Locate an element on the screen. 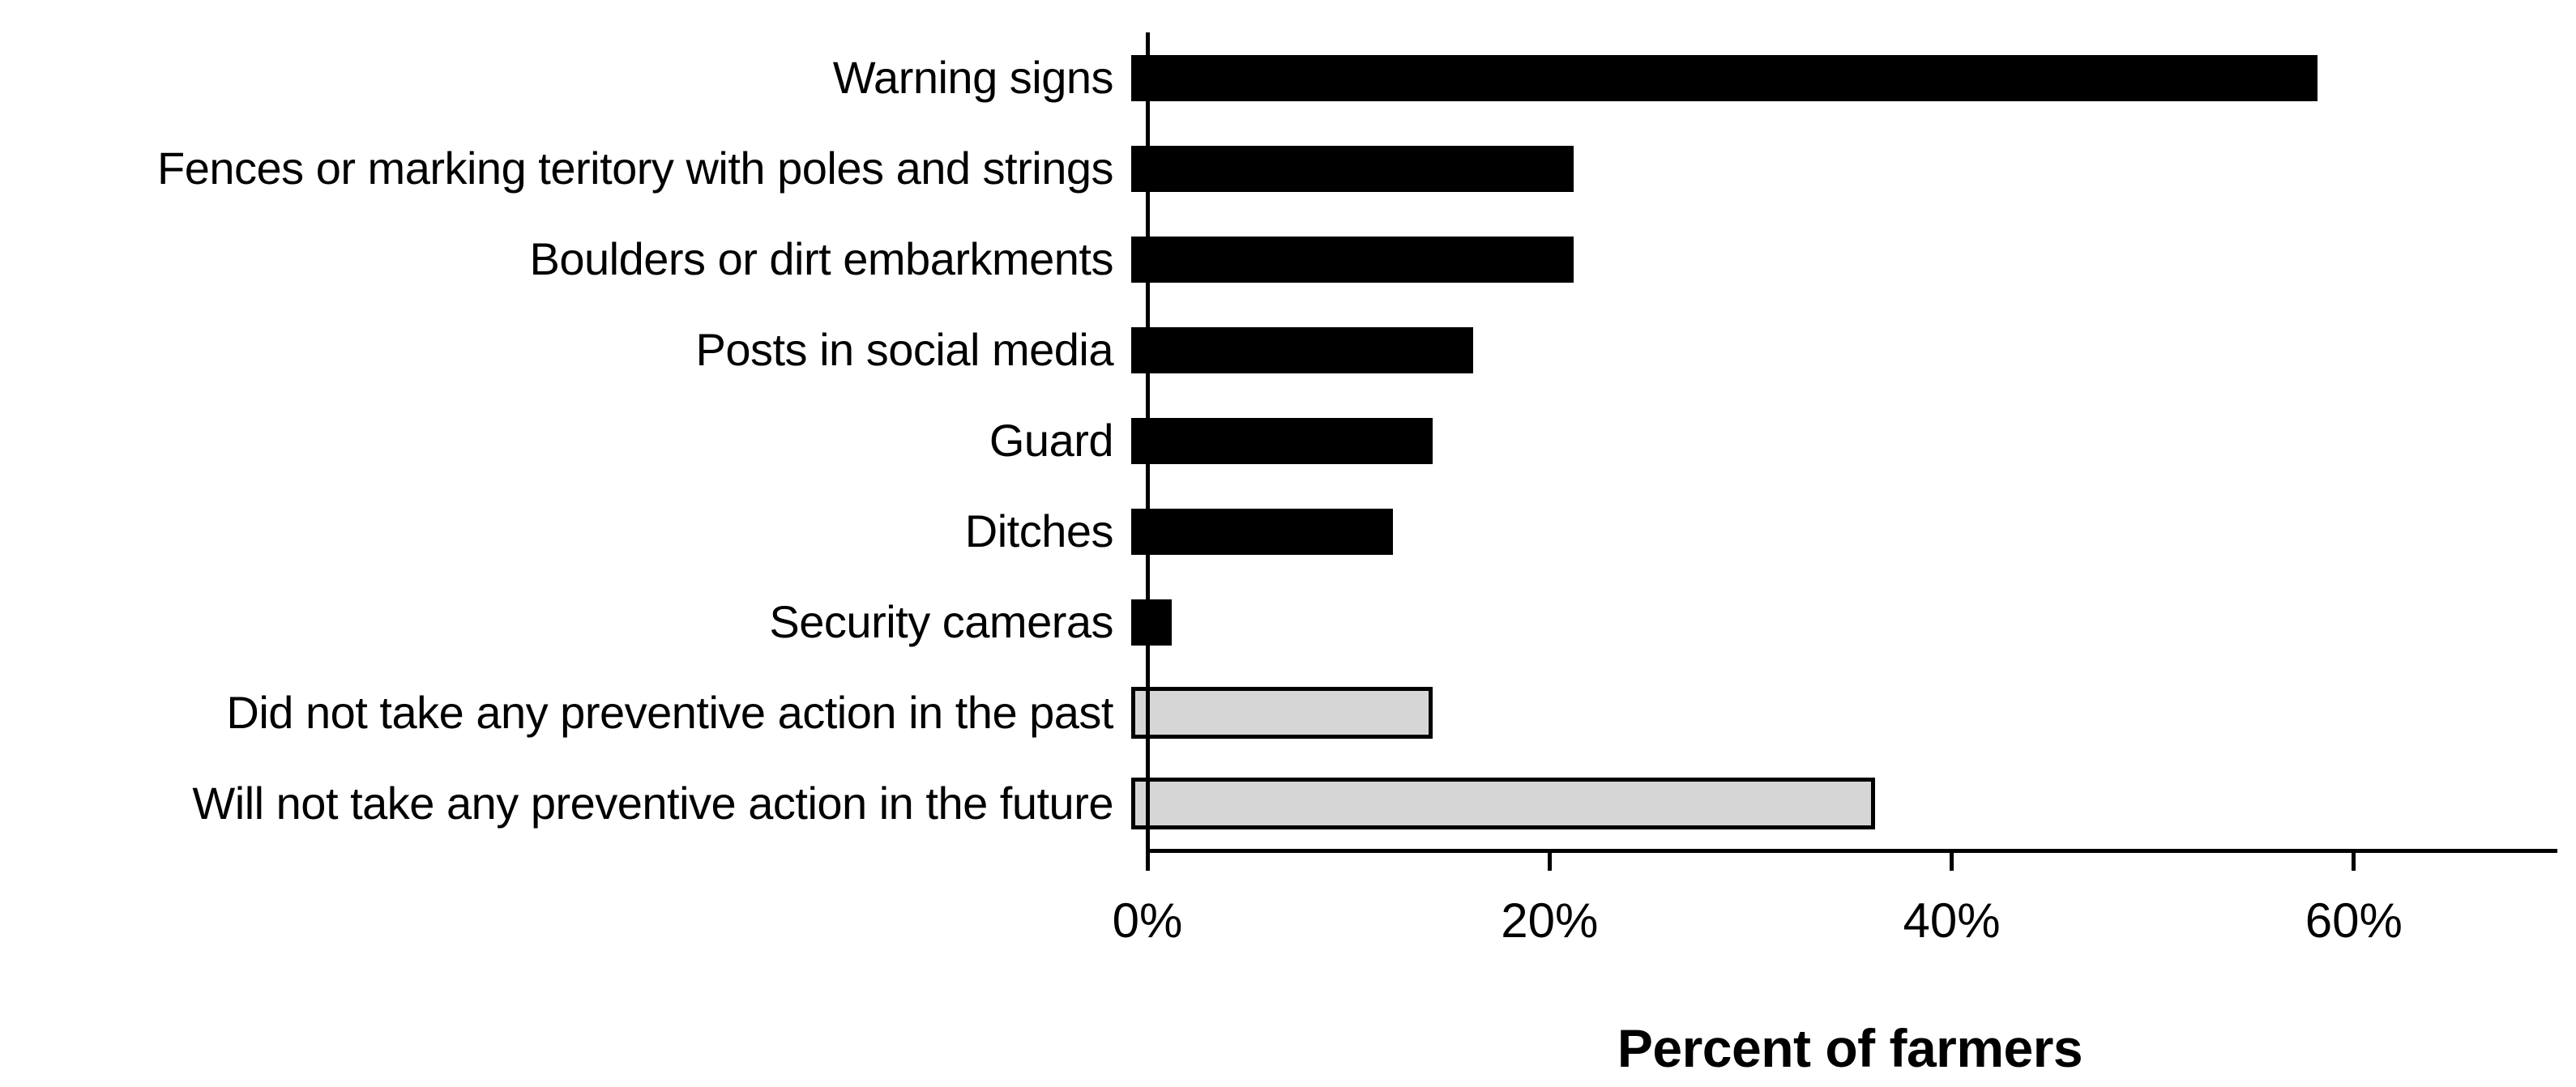  x-axis-line is located at coordinates (1851, 851).